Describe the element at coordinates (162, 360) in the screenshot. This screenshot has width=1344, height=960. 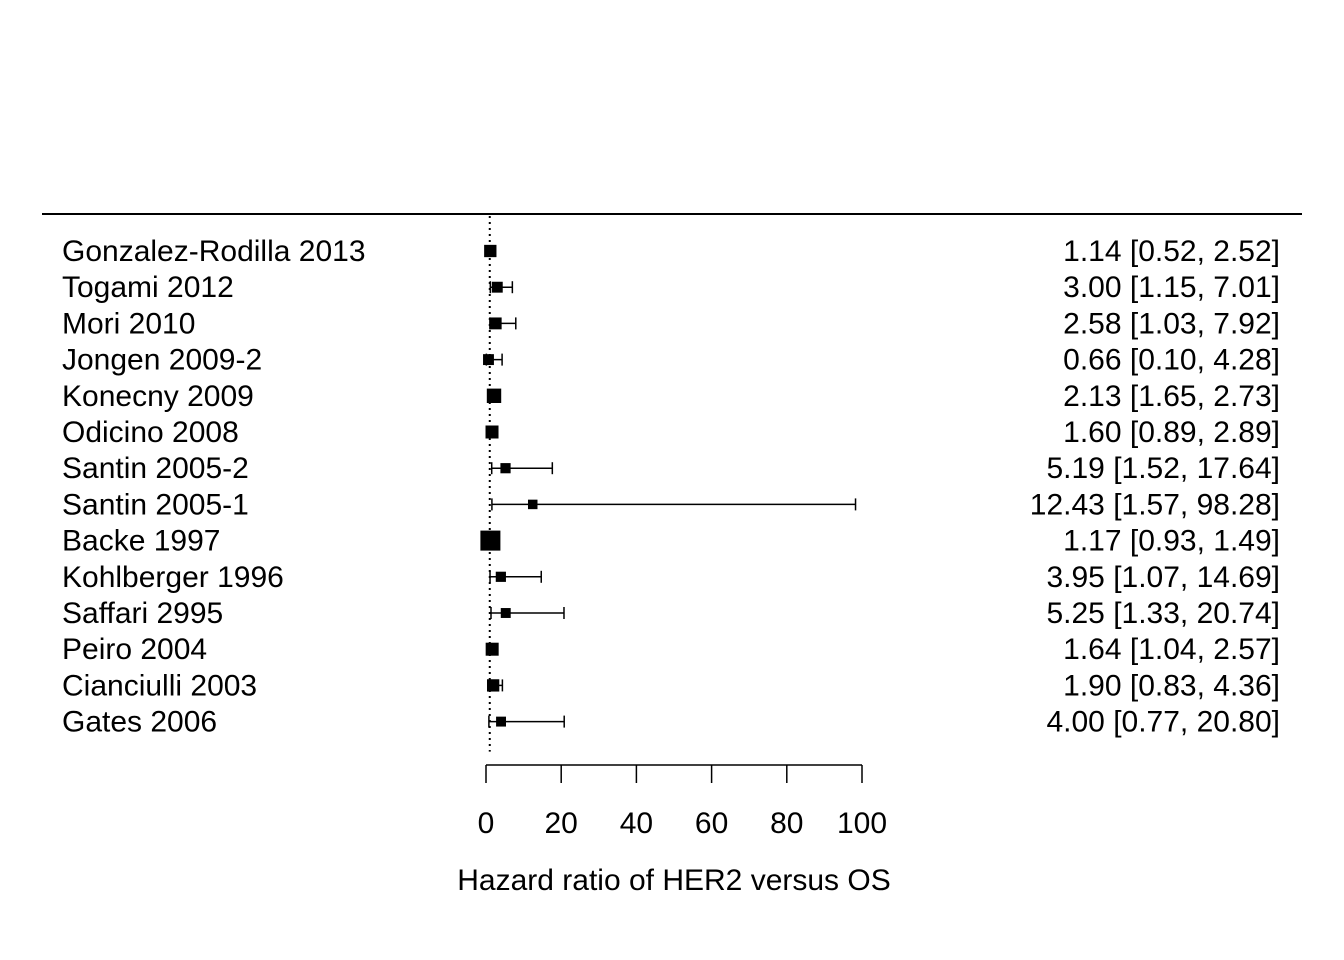
I see `study-label: Jongen 2009-2` at that location.